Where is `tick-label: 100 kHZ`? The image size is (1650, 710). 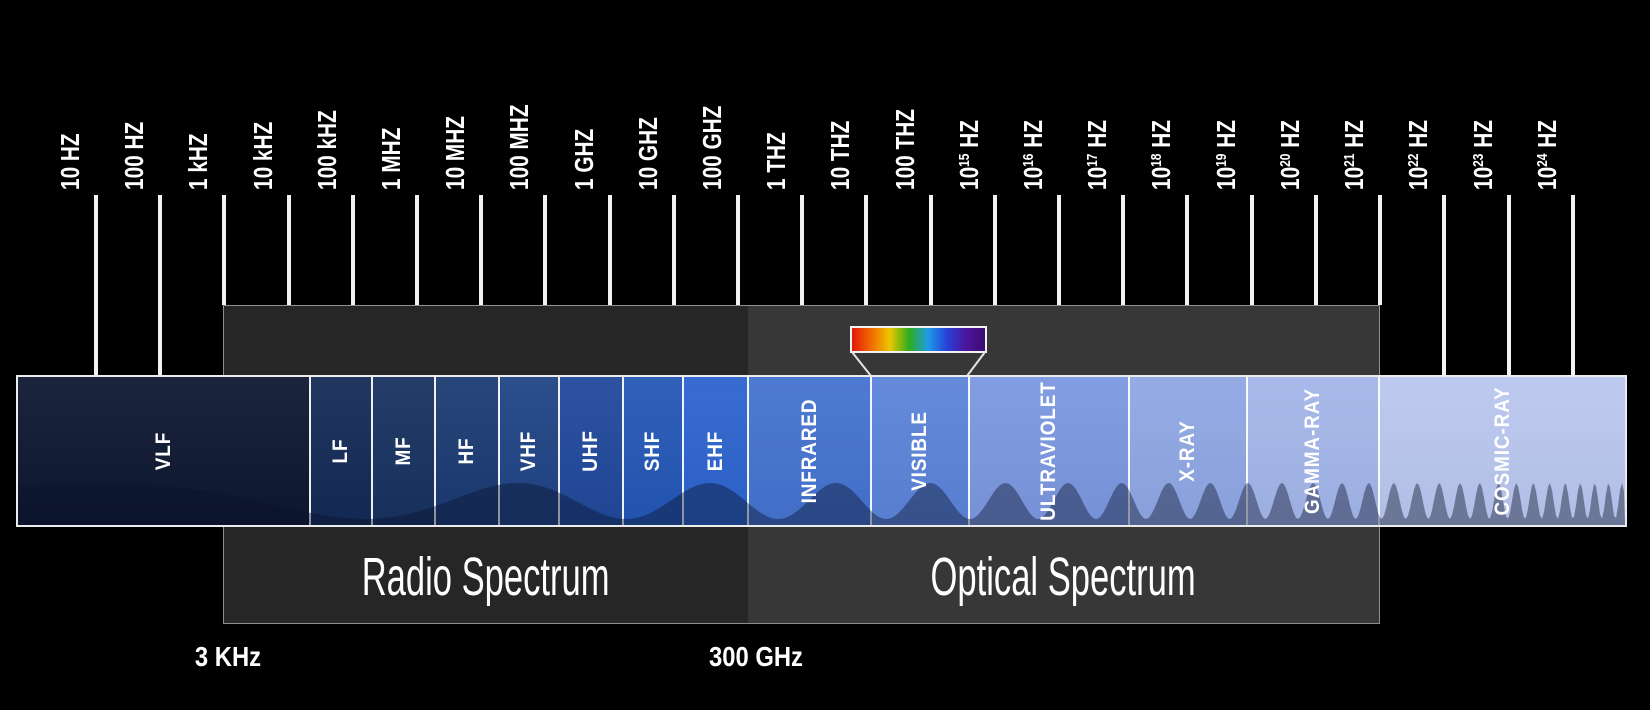
tick-label: 100 kHZ is located at coordinates (327, 150).